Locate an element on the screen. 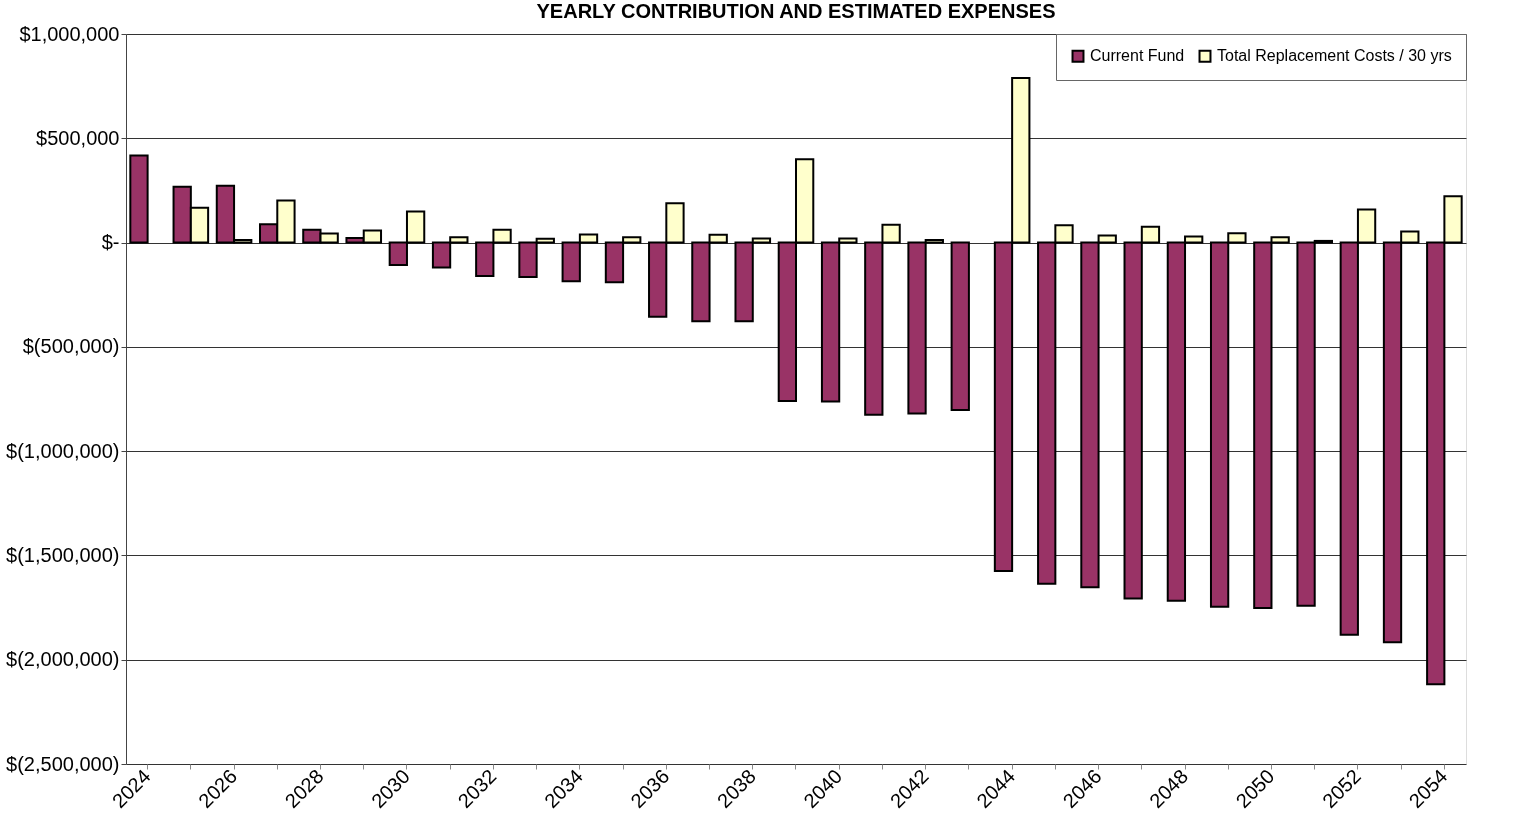  y-tick-label: $(1,000,000) is located at coordinates (63, 450).